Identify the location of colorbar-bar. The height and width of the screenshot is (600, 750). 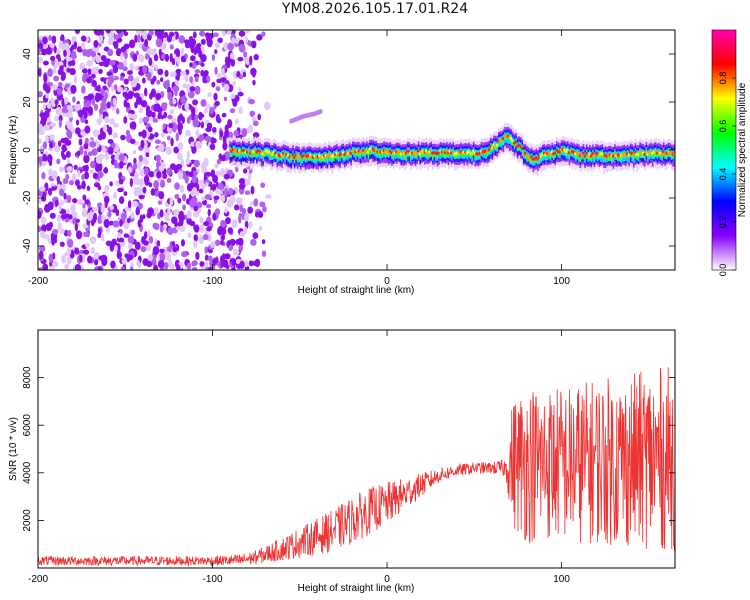
(724, 150).